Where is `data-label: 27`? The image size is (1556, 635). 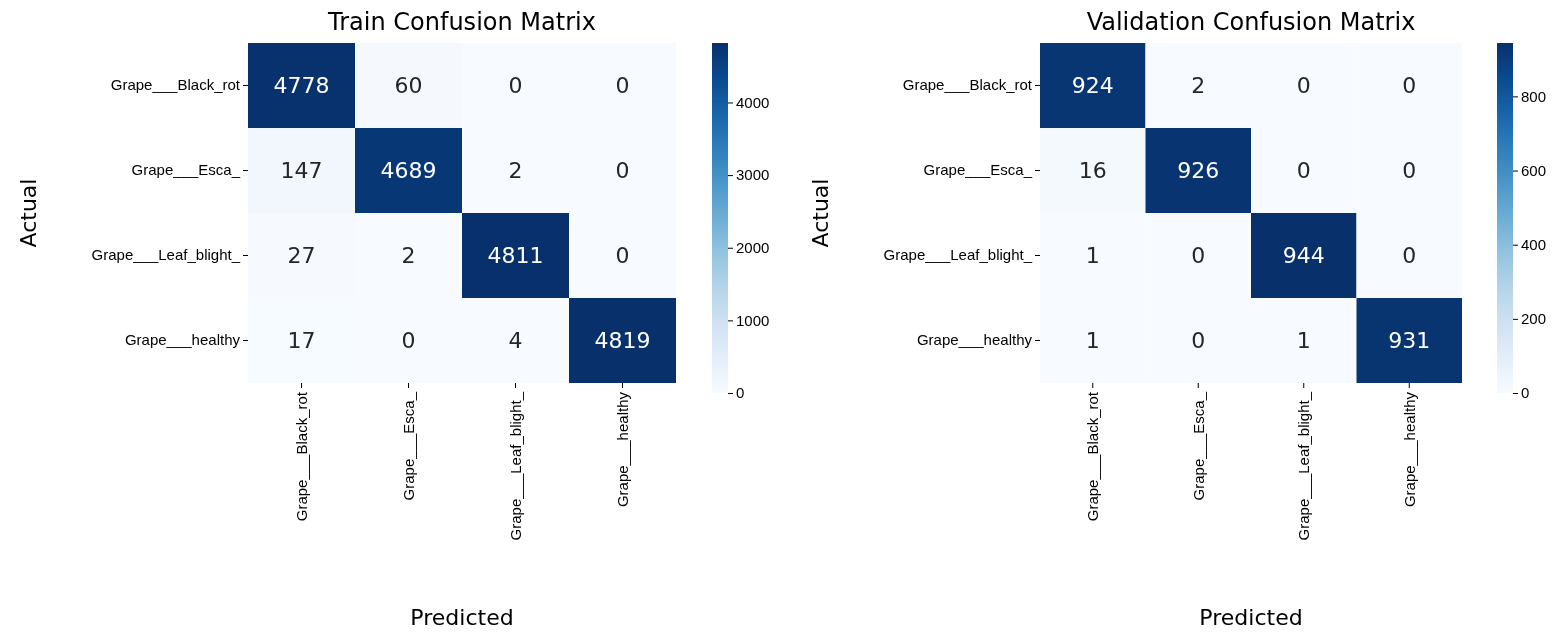 data-label: 27 is located at coordinates (301, 256).